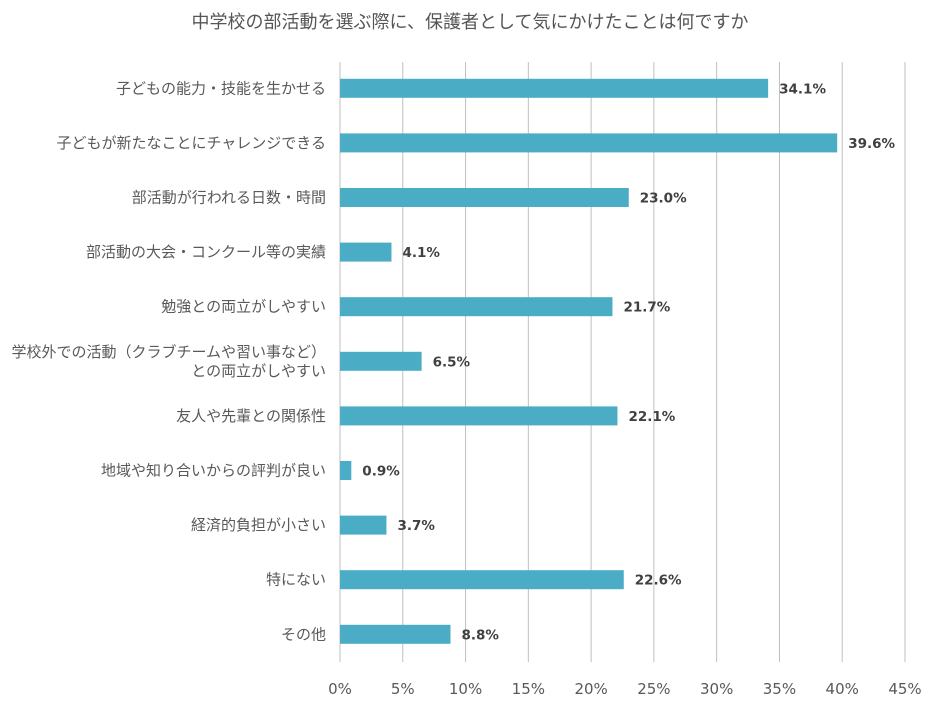  I want to click on x-tick-label: 10%, so click(465, 689).